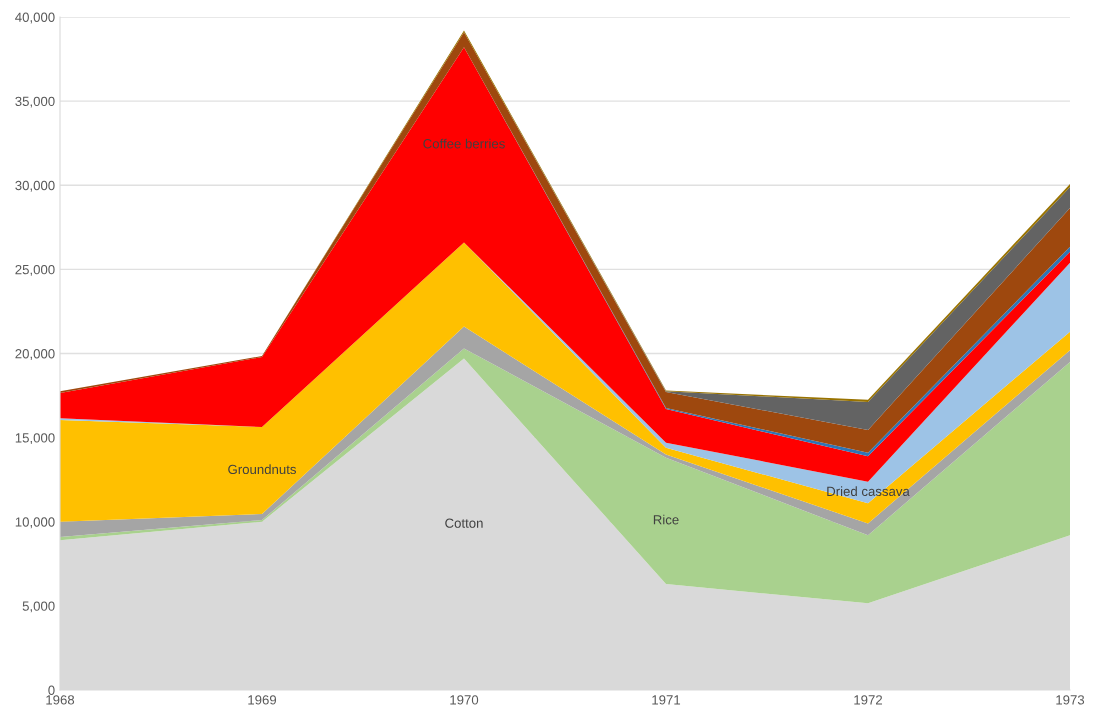 The height and width of the screenshot is (725, 1101). Describe the element at coordinates (35, 270) in the screenshot. I see `y-tick-label: 25,000` at that location.